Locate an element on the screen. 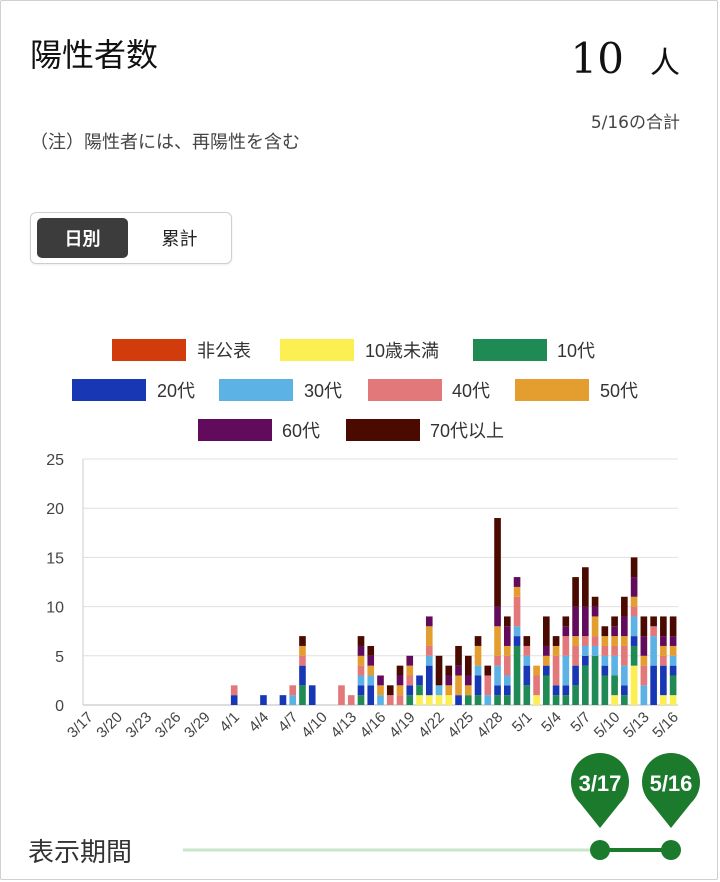  bar-4-18-s6 is located at coordinates (400, 690).